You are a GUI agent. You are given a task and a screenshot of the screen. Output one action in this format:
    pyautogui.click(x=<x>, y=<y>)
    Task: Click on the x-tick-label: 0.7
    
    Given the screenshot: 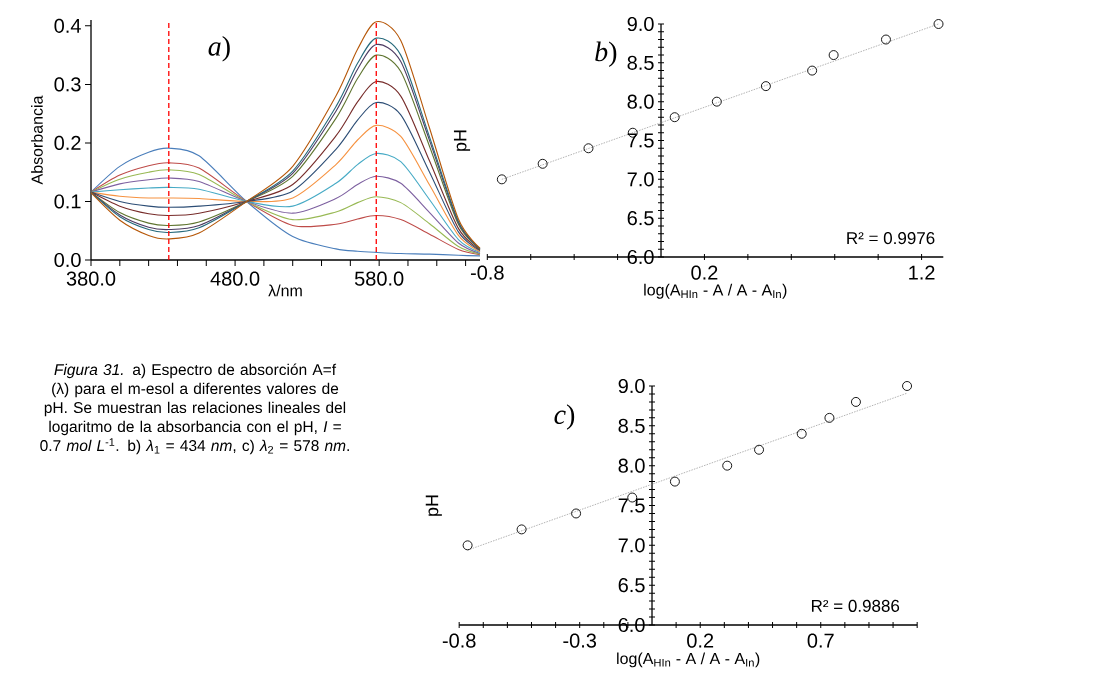 What is the action you would take?
    pyautogui.click(x=820, y=640)
    